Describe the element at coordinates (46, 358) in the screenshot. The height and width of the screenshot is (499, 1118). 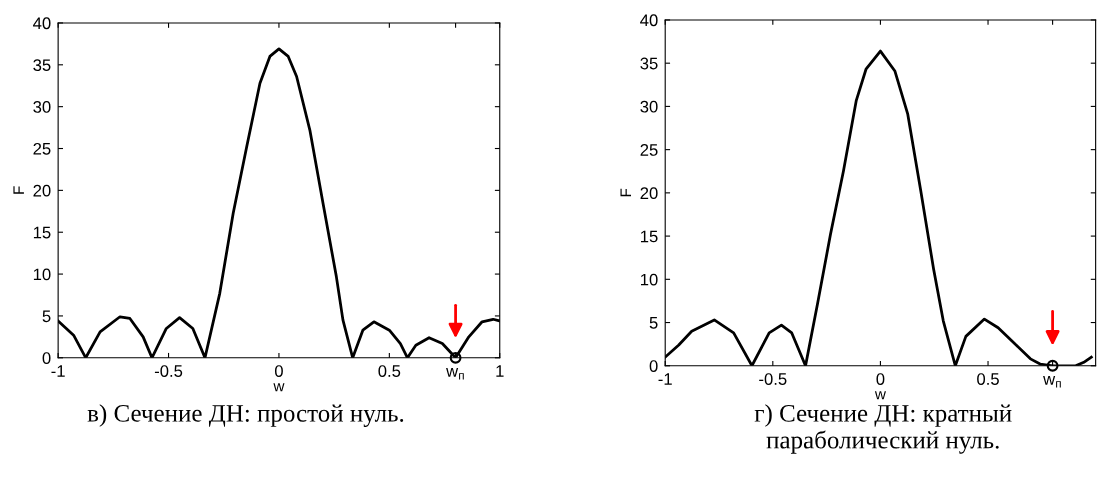
I see `y-tick-label: 0` at that location.